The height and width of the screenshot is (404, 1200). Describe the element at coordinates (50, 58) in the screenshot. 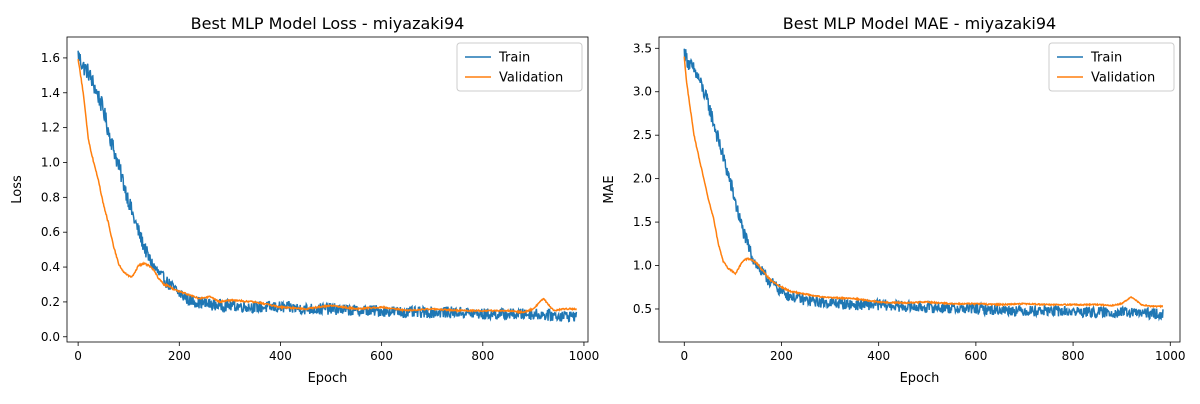

I see `y-tick-label: 1.6` at that location.